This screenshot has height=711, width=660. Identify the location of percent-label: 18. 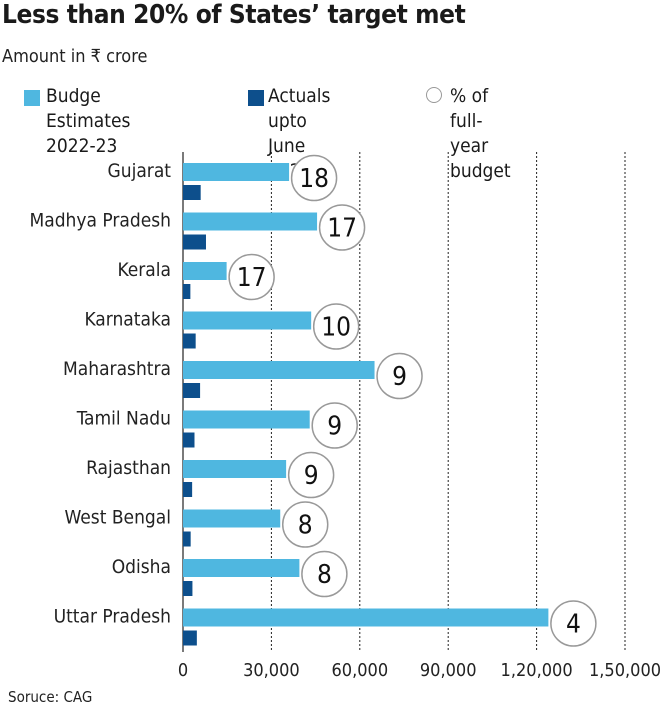
(314, 179).